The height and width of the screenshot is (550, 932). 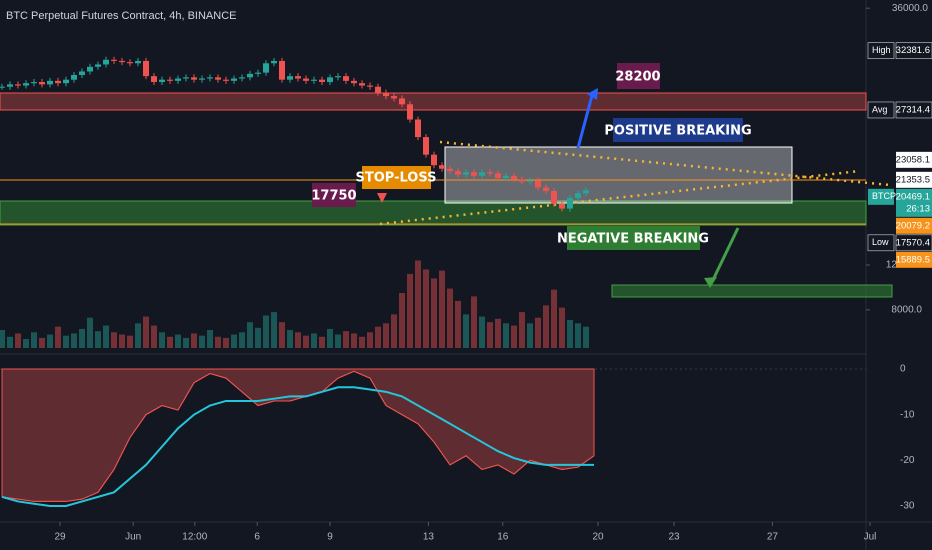 I want to click on x-tick-label: 12:00, so click(x=194, y=537).